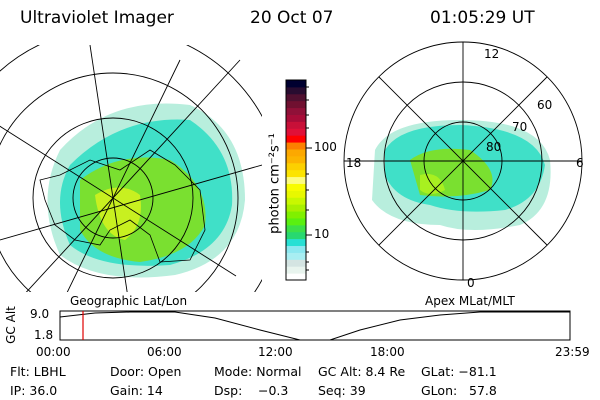 The width and height of the screenshot is (600, 400). Describe the element at coordinates (545, 105) in the screenshot. I see `lat-label-60: 60` at that location.